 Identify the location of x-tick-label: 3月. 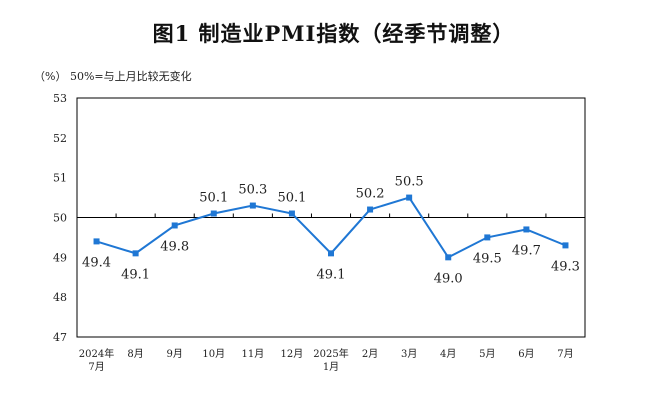
(409, 354).